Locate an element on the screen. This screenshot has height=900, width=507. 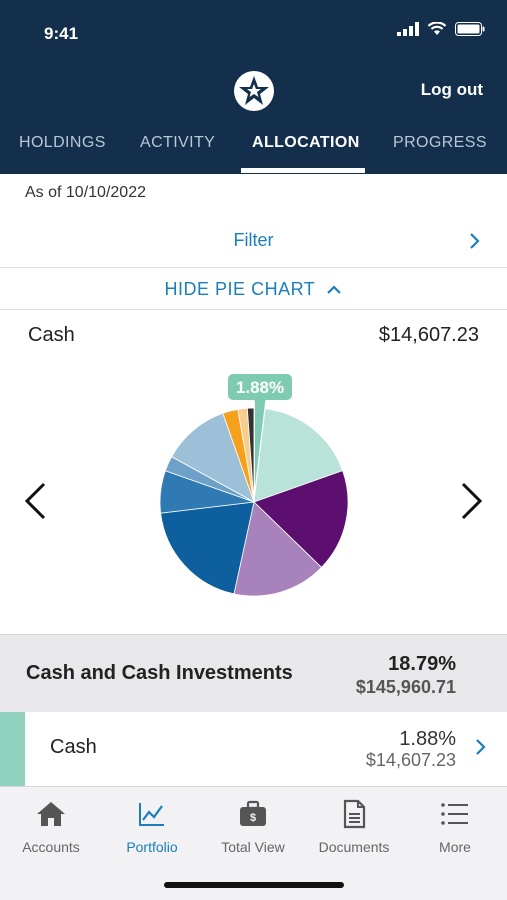
group-name: Cash and Cash Investments is located at coordinates (159, 673).